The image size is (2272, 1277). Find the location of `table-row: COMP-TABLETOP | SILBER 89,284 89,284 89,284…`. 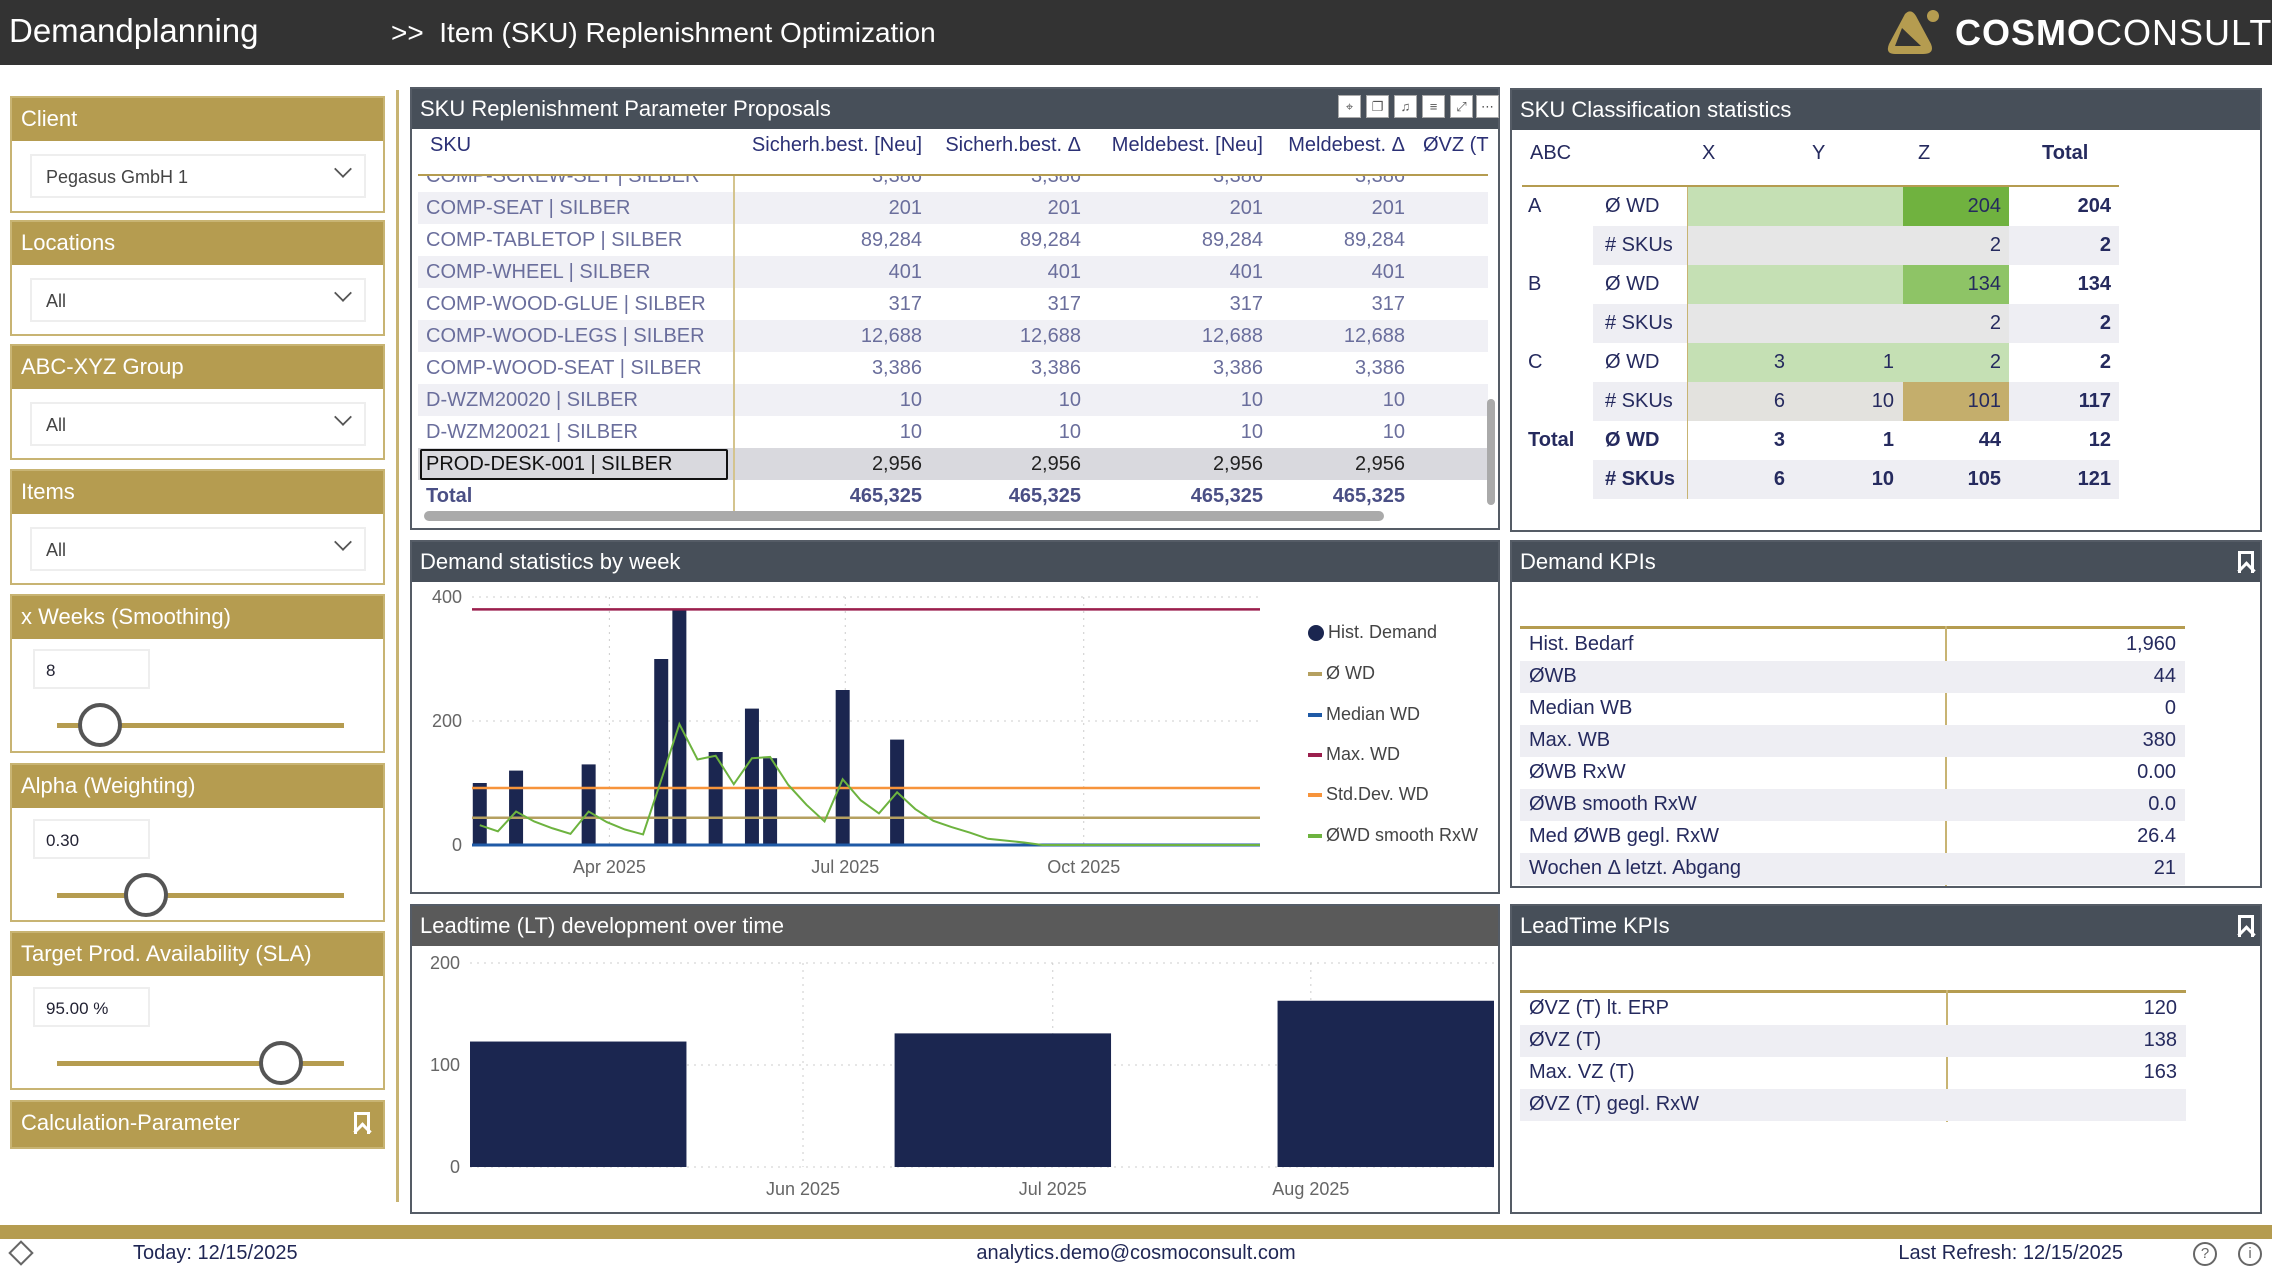

table-row: COMP-TABLETOP | SILBER 89,284 89,284 89,284… is located at coordinates (953, 240).